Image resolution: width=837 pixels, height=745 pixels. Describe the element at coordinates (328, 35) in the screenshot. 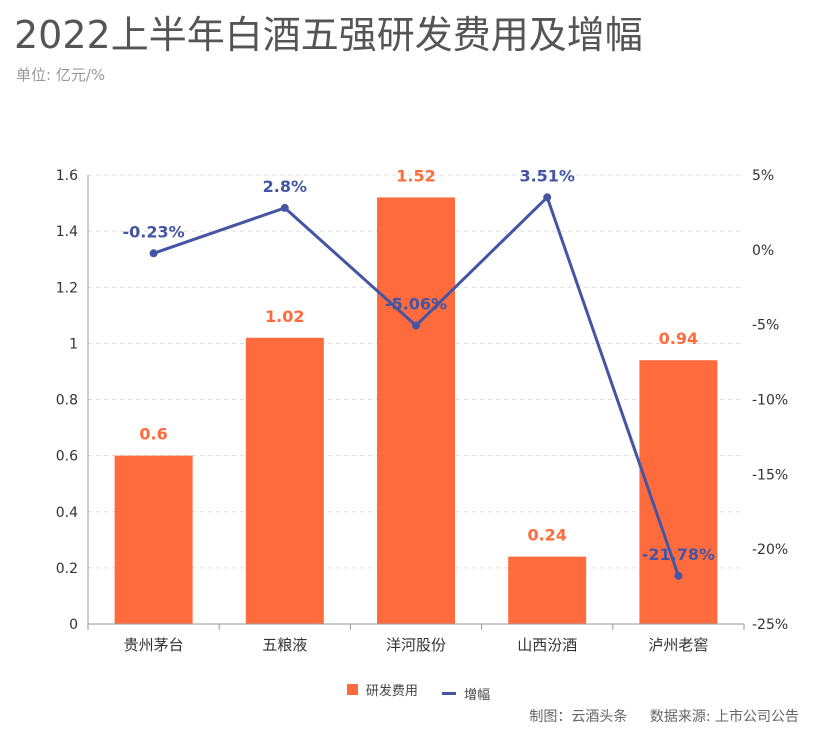

I see `chart-title: 2022上半年白酒五强研发费用及增幅` at that location.